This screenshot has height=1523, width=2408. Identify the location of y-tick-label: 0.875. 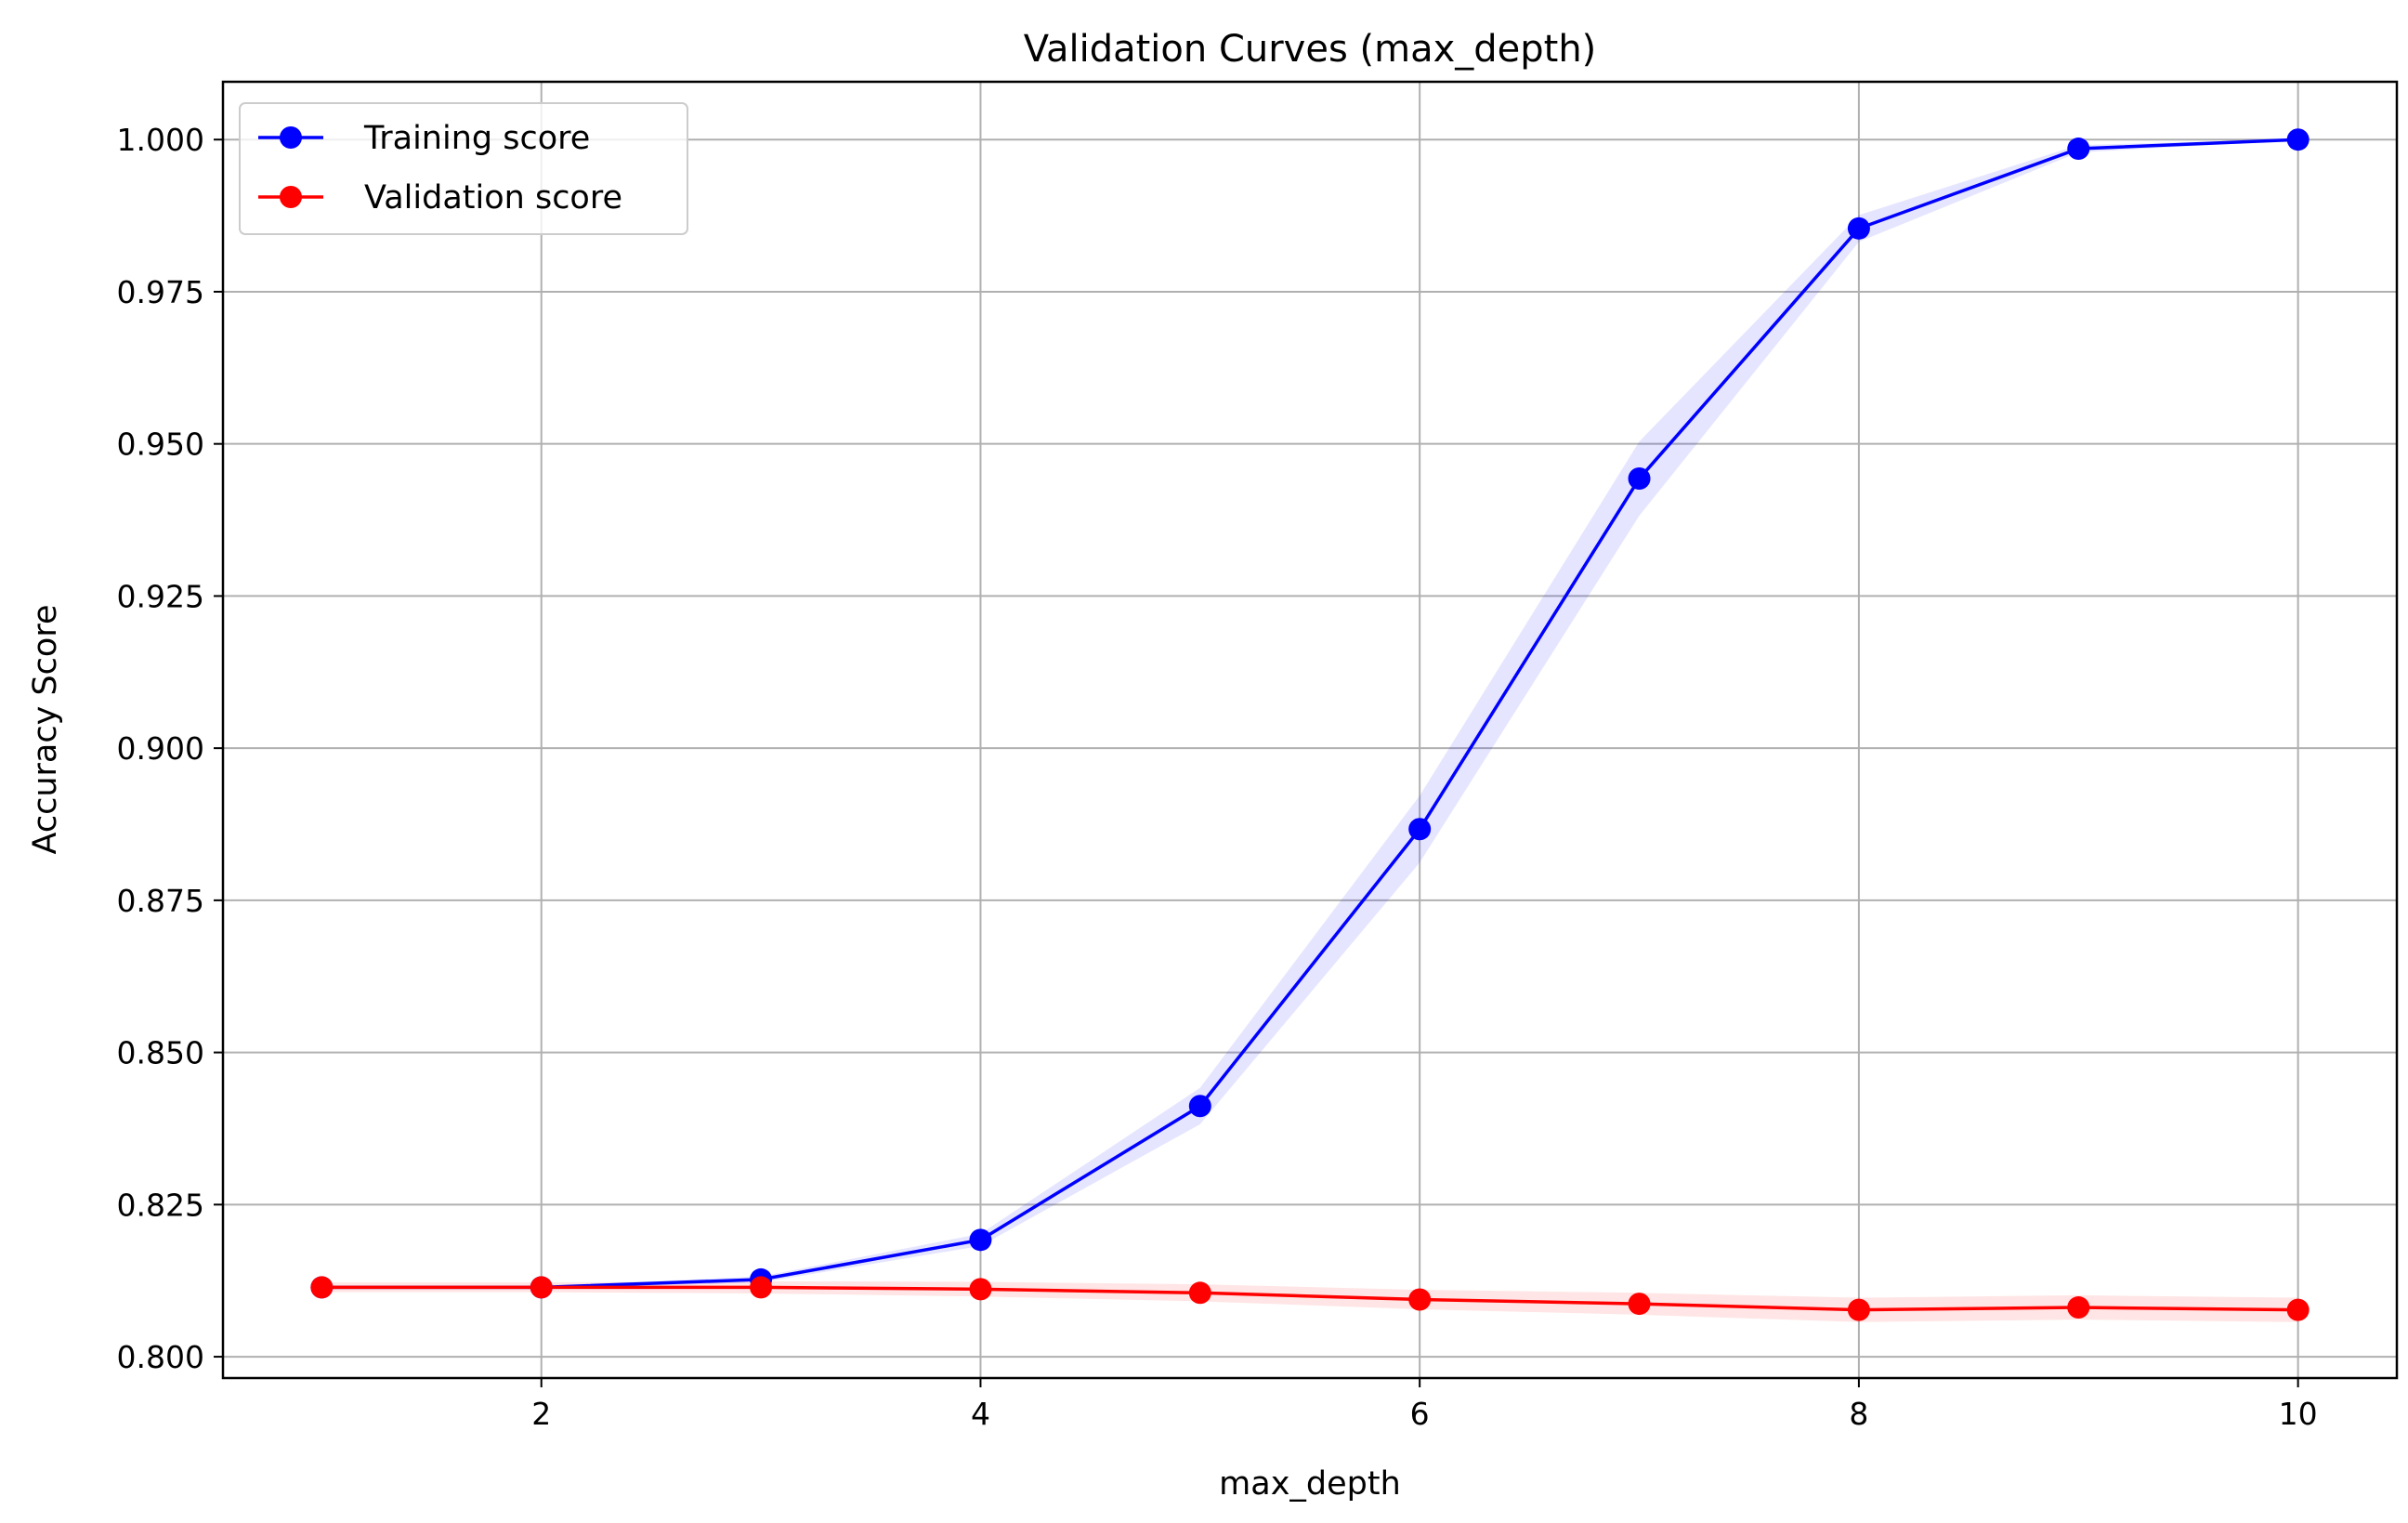
(160, 901).